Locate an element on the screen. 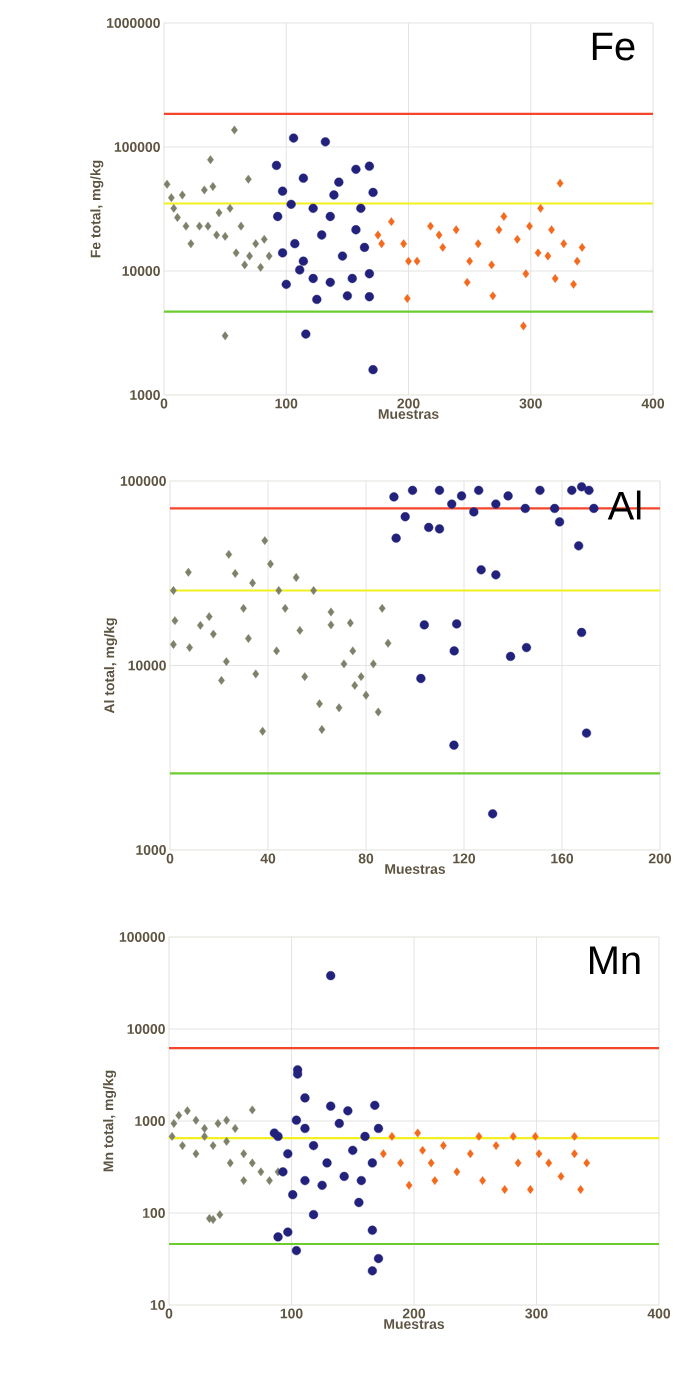 The image size is (680, 1378). y-axis-title: Mn total, mg/kg is located at coordinates (110, 1121).